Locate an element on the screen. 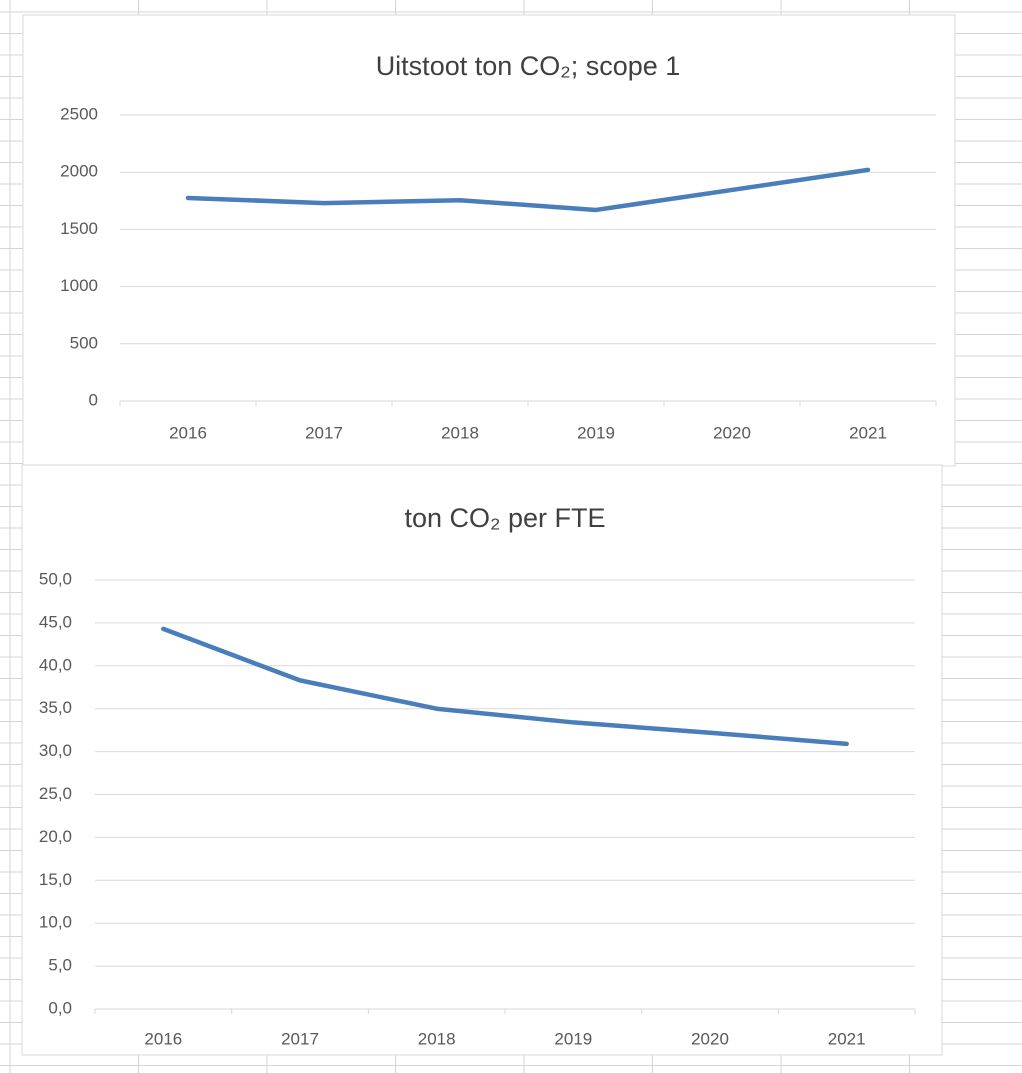 Image resolution: width=1022 pixels, height=1073 pixels. y-tick-label: 0,0 is located at coordinates (60, 1007).